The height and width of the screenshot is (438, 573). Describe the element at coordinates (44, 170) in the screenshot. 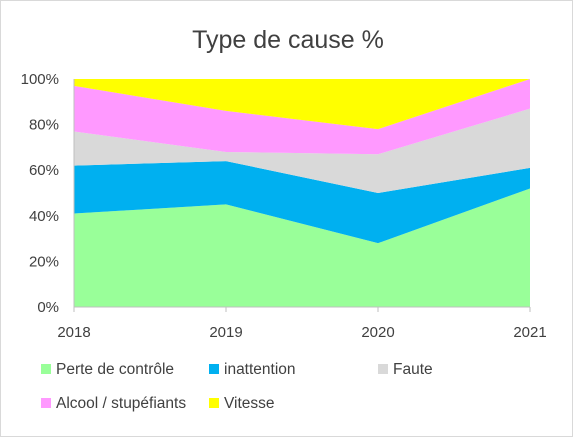

I see `y-tick-label: 60%` at that location.